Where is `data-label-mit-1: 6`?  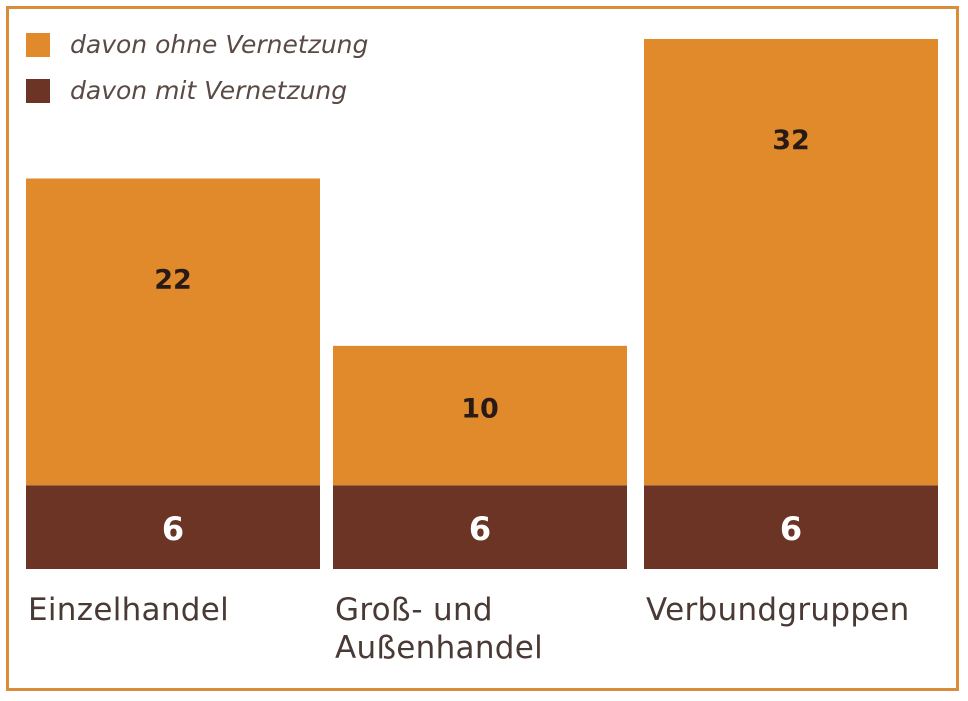
data-label-mit-1: 6 is located at coordinates (173, 529).